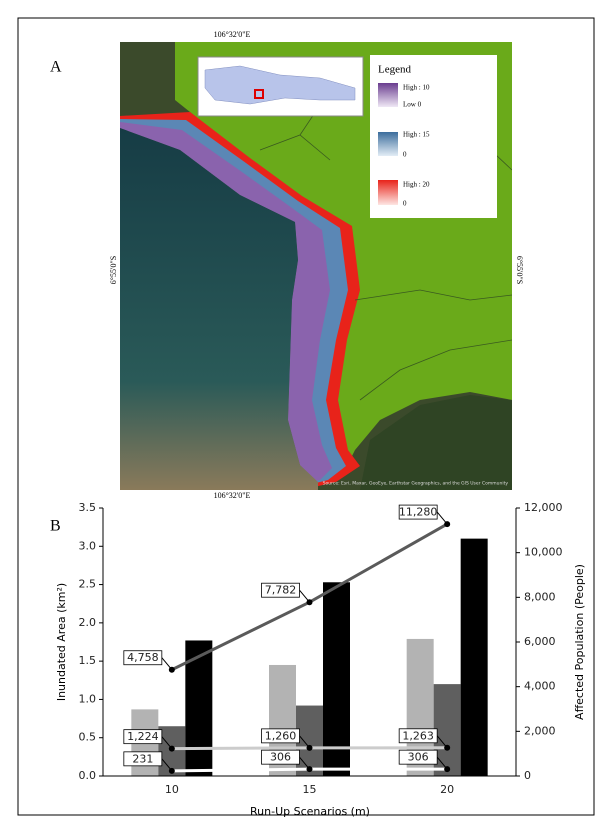 The width and height of the screenshot is (612, 832). I want to click on x-tick-label: 10, so click(172, 789).